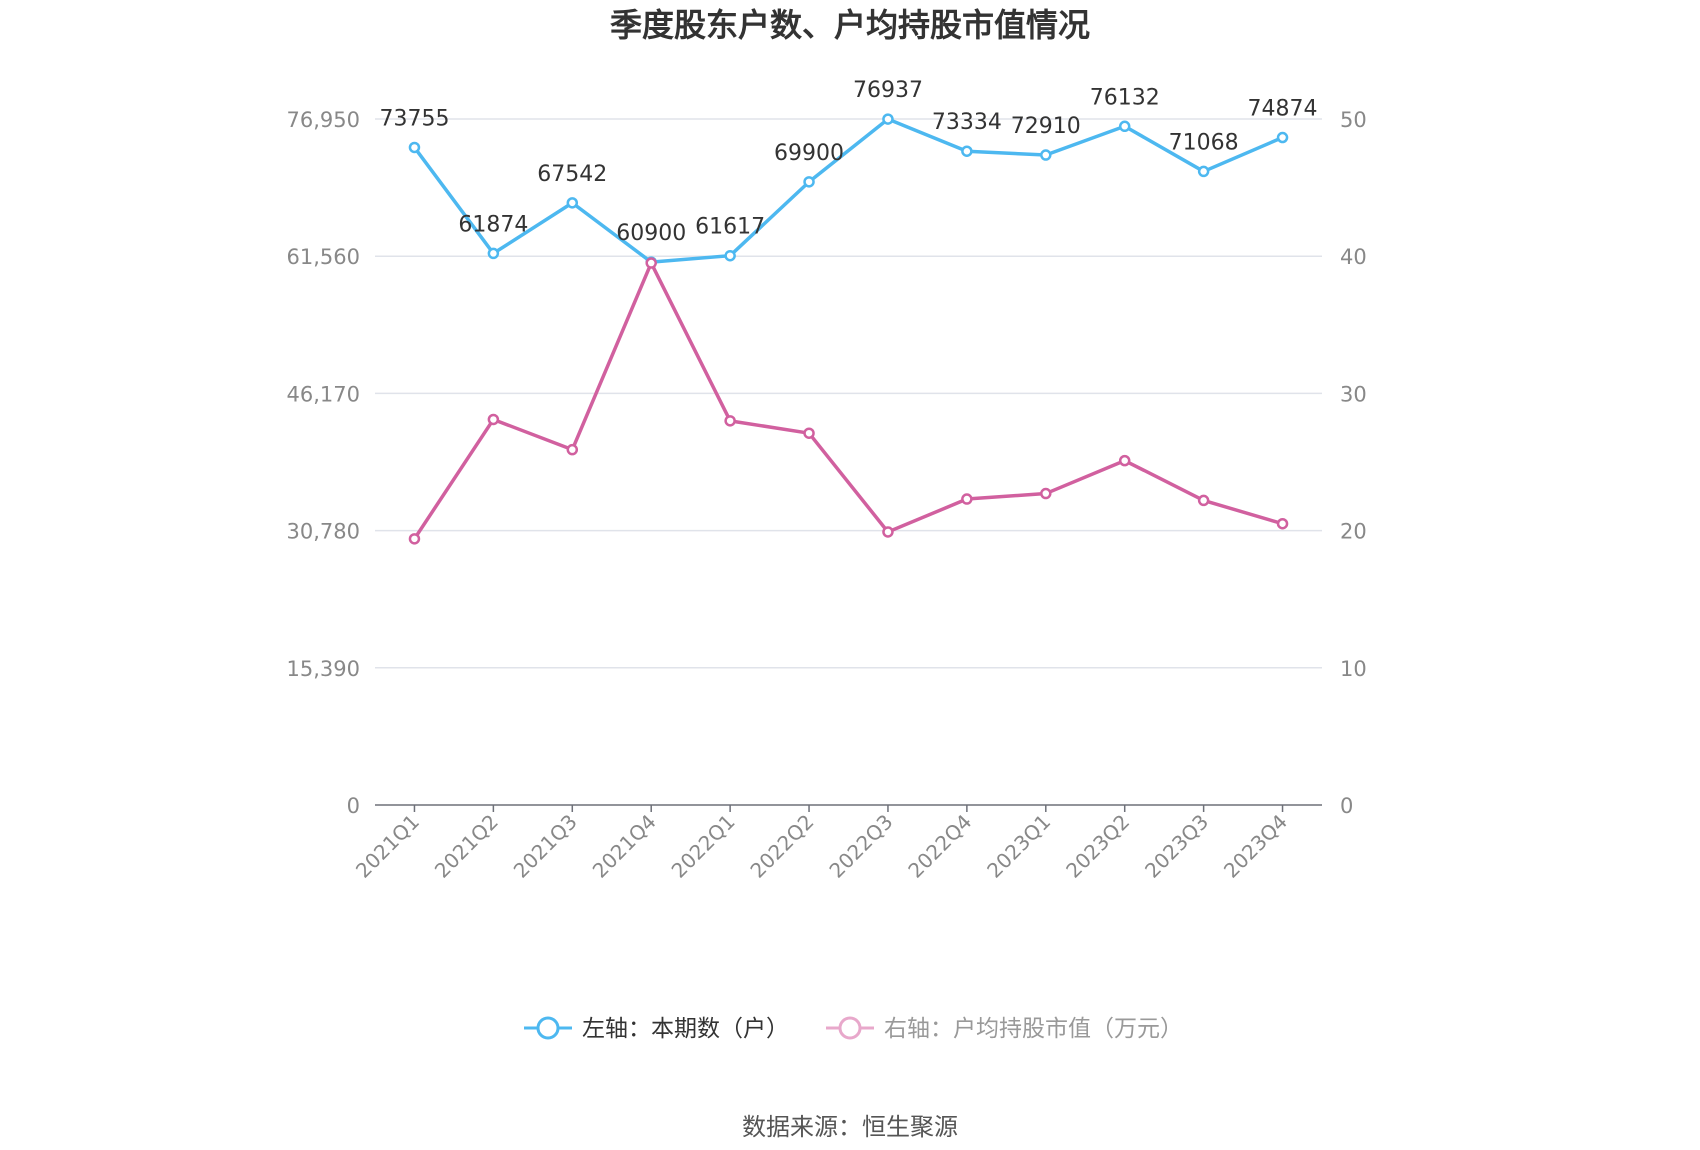  I want to click on legend-right-label: 右轴：户均持股市值（万元）, so click(1033, 1029).